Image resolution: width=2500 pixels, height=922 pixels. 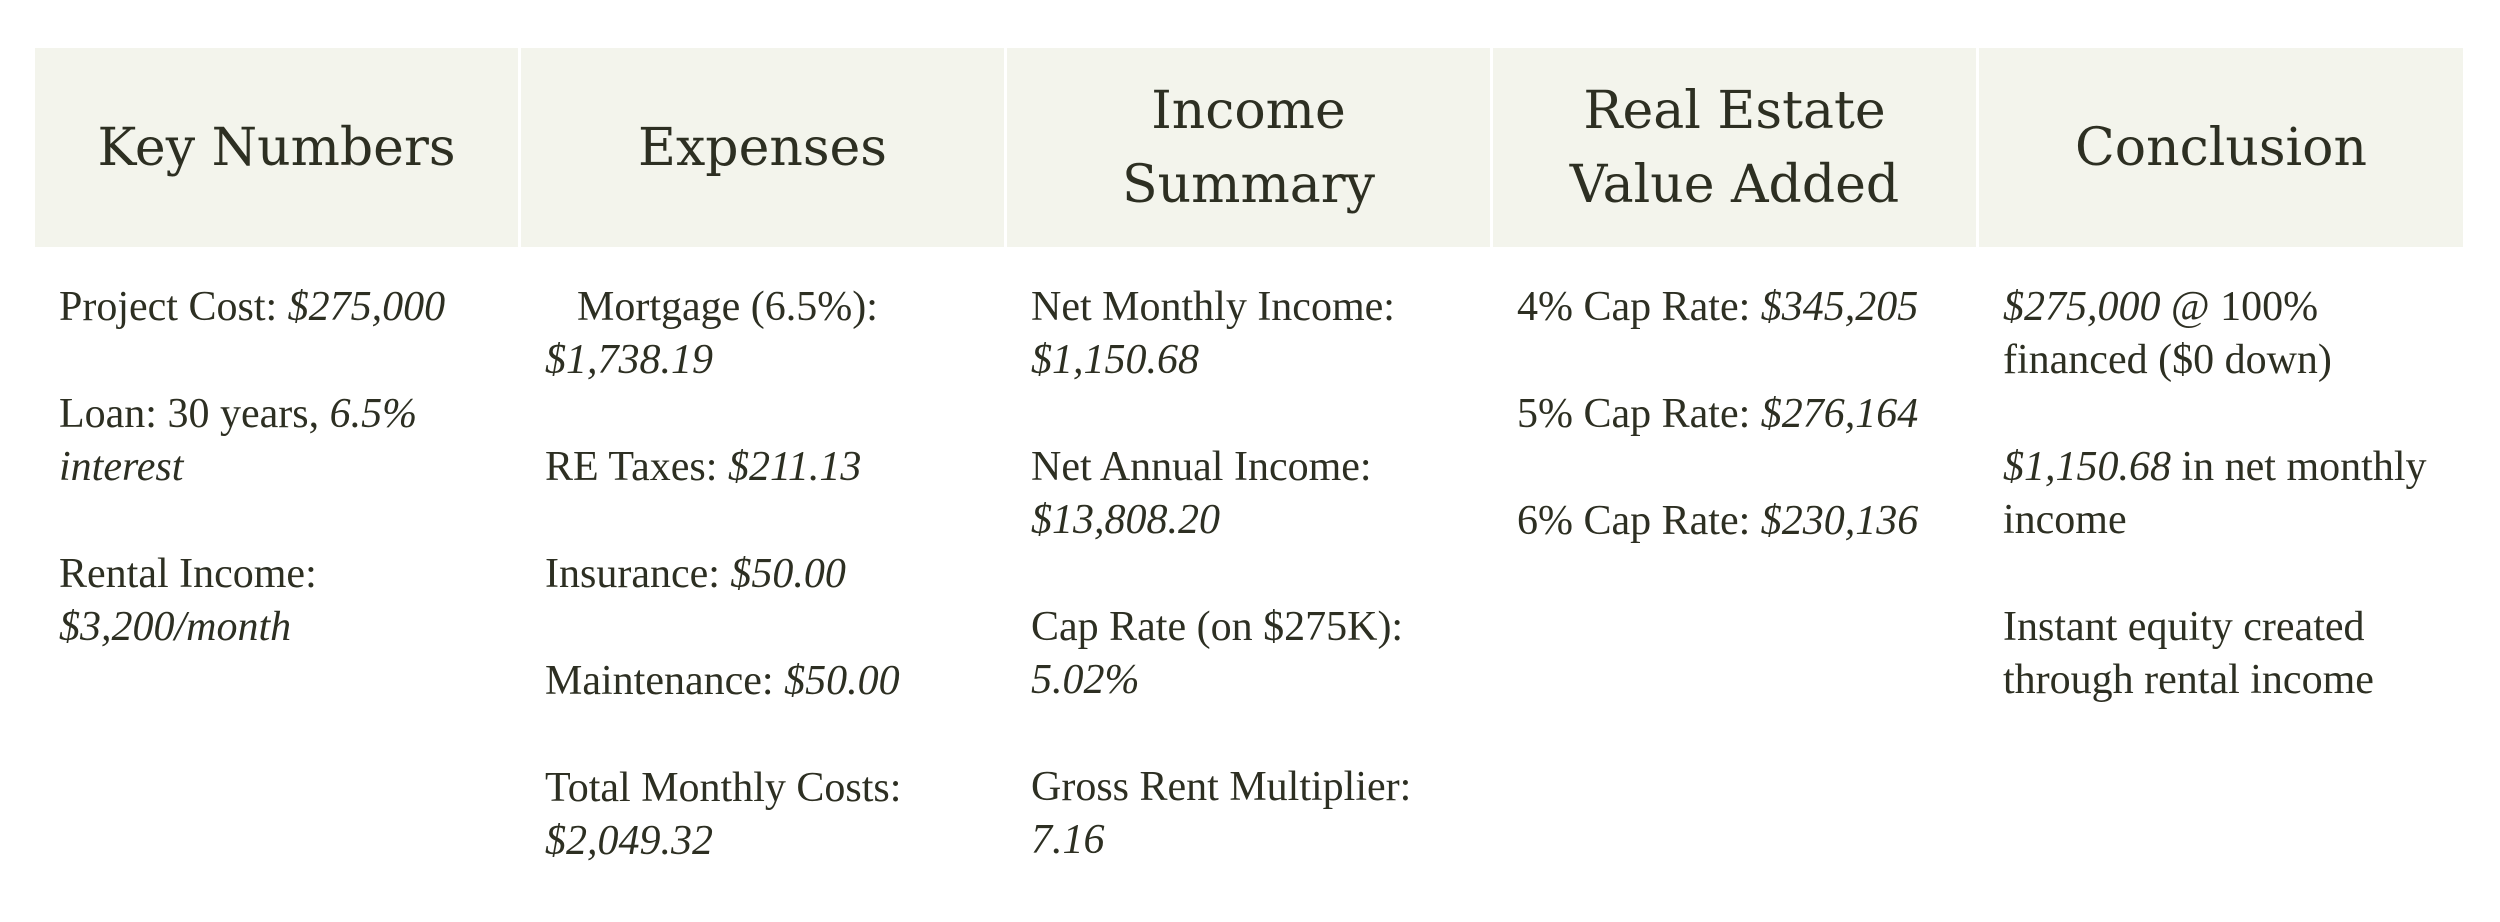 I want to click on cap-6-label: 6% Cap Rate:, so click(x=1639, y=521).